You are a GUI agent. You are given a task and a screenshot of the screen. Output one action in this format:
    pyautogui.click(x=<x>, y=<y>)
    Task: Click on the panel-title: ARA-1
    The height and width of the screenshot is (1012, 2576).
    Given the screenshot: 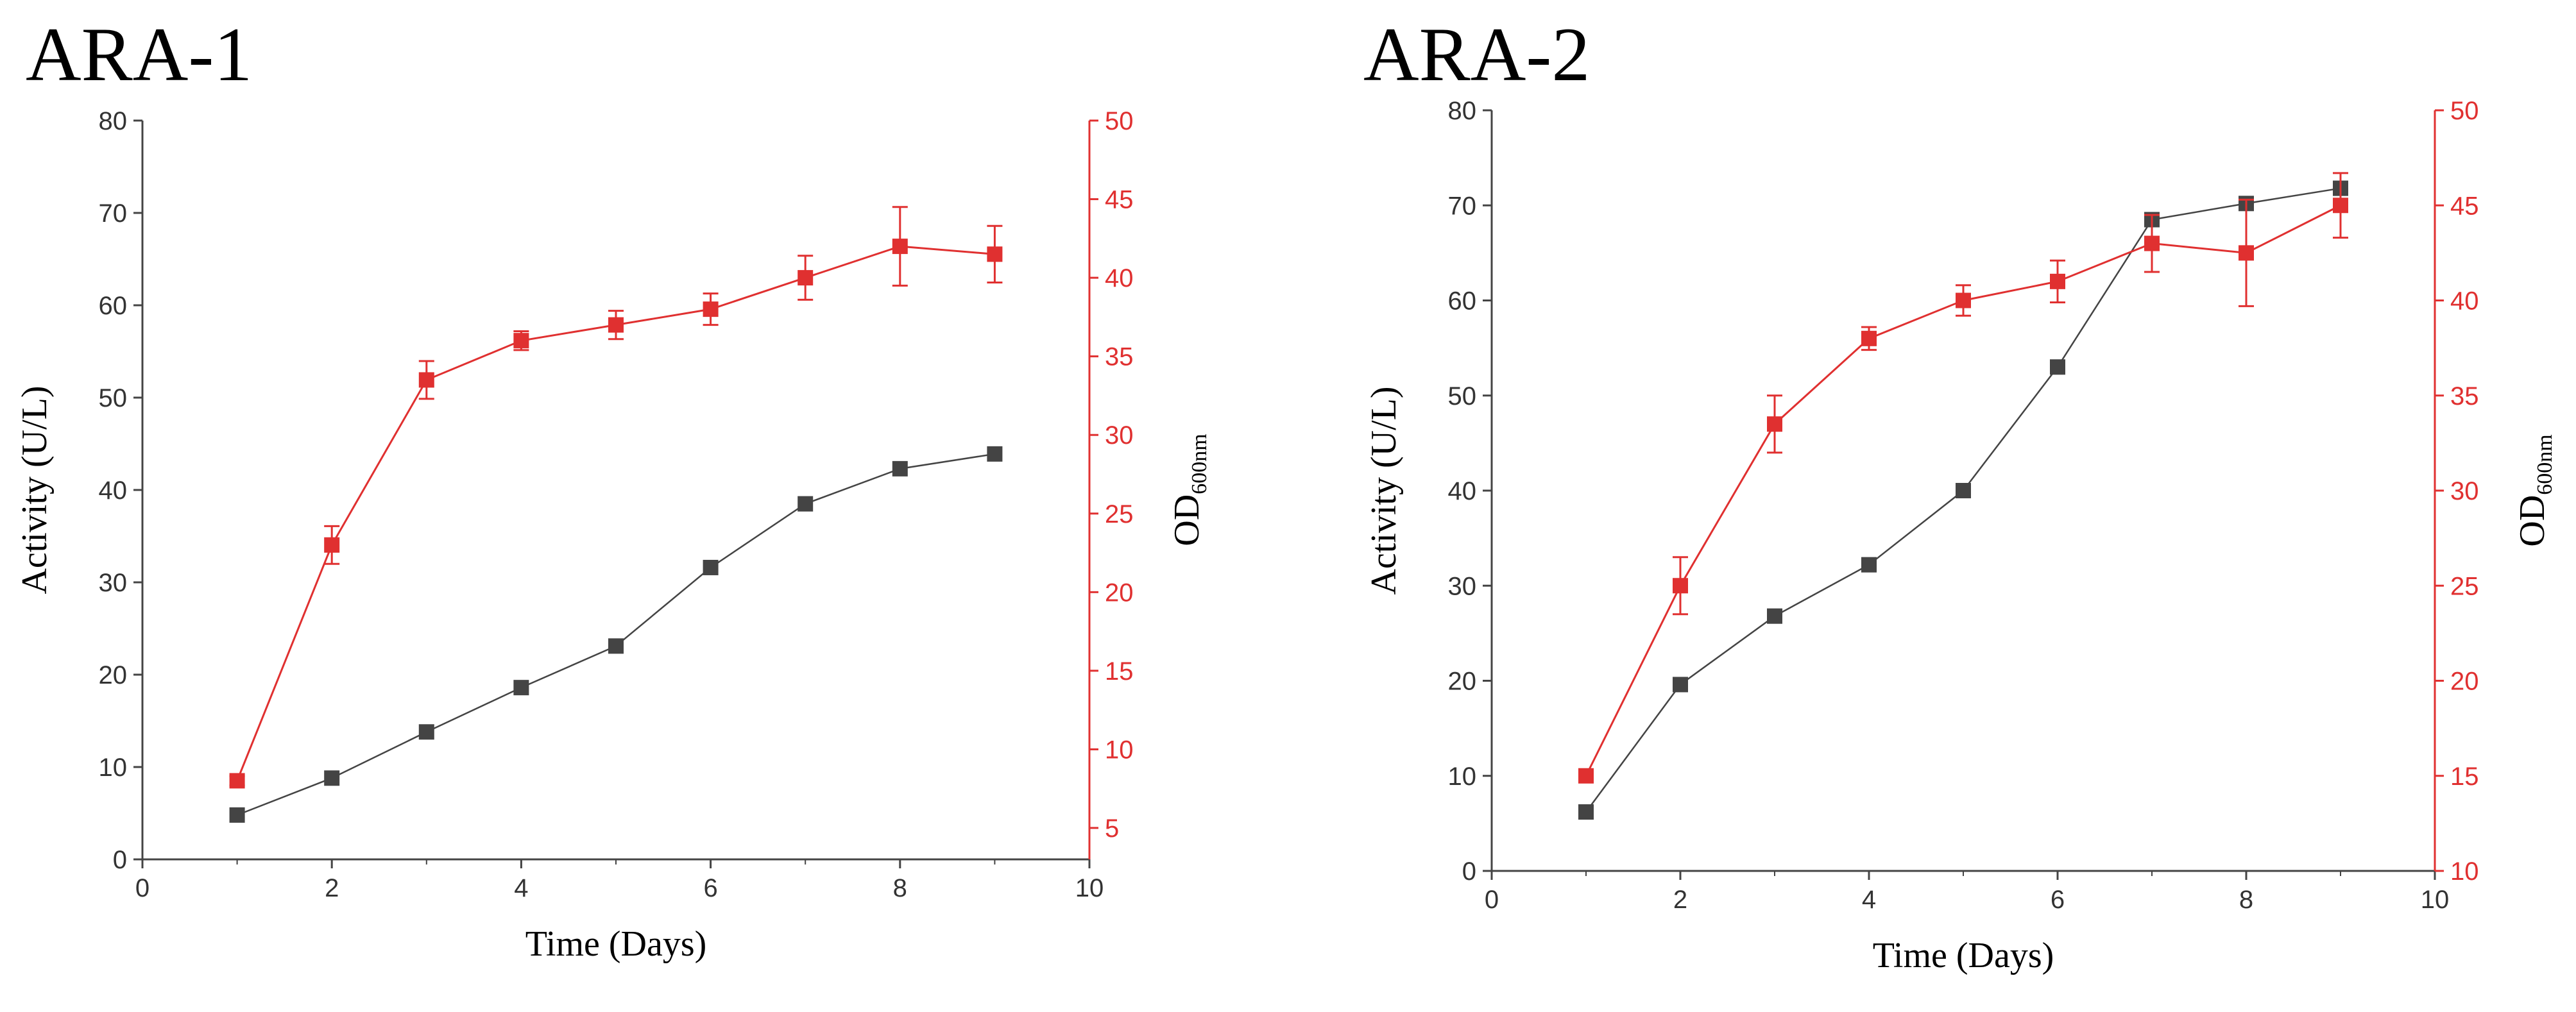 What is the action you would take?
    pyautogui.click(x=139, y=54)
    